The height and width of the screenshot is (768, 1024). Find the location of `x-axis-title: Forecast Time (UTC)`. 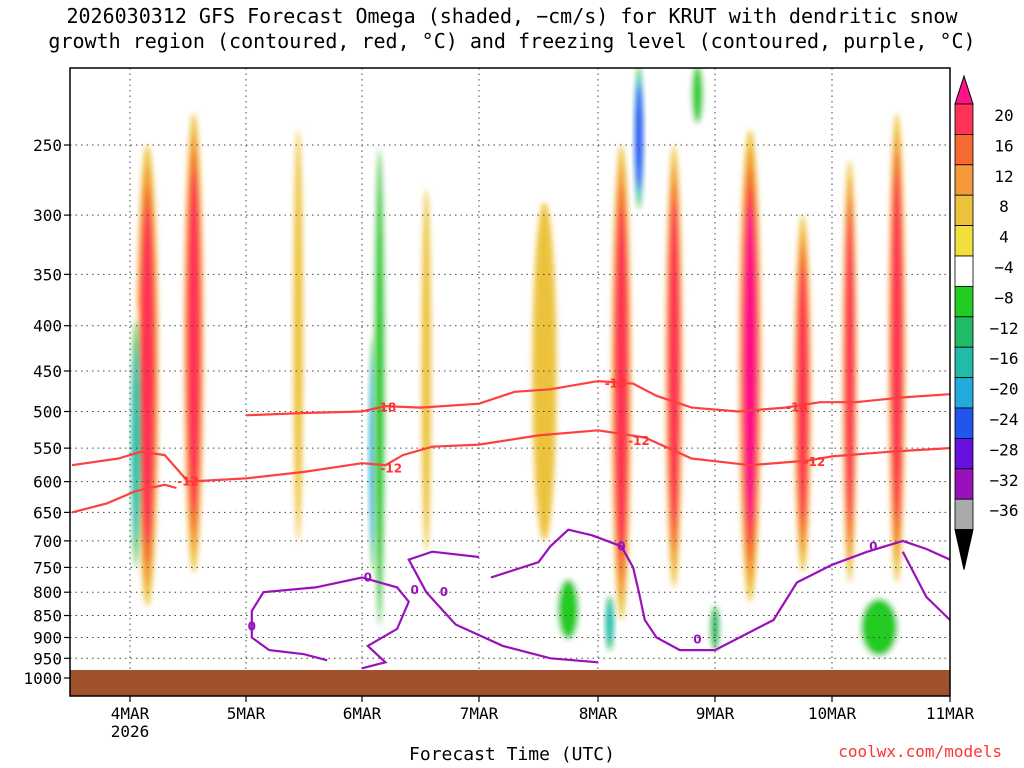

x-axis-title: Forecast Time (UTC) is located at coordinates (512, 754).